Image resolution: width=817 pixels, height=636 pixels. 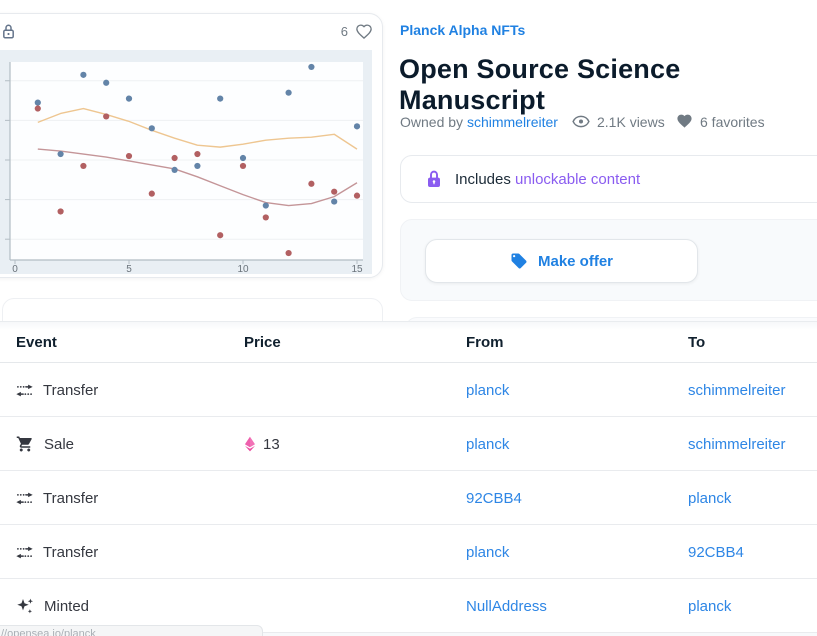 What do you see at coordinates (25, 444) in the screenshot?
I see `cart-icon` at bounding box center [25, 444].